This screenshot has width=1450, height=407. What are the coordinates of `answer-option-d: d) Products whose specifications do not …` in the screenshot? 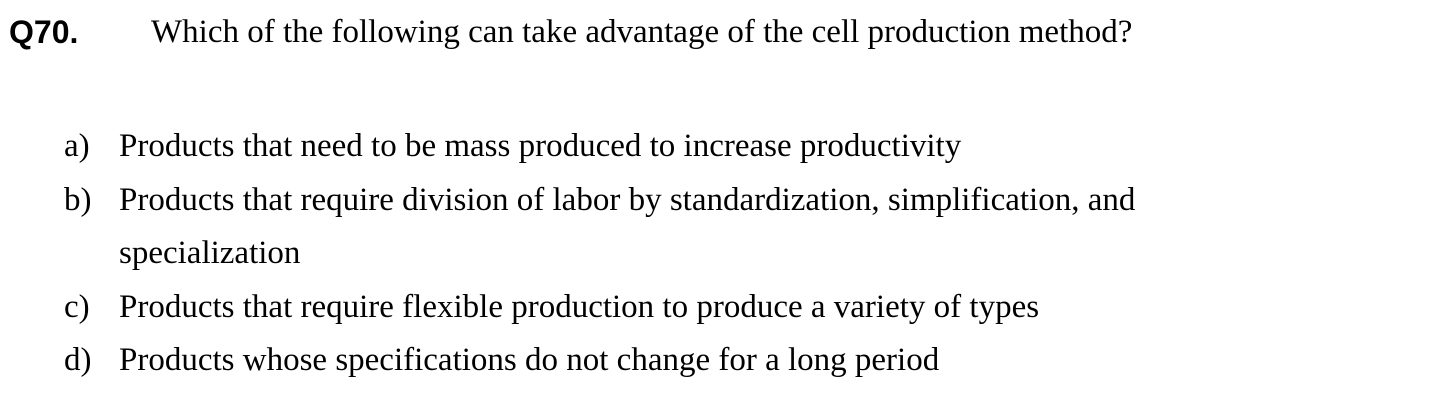 It's located at (679, 361).